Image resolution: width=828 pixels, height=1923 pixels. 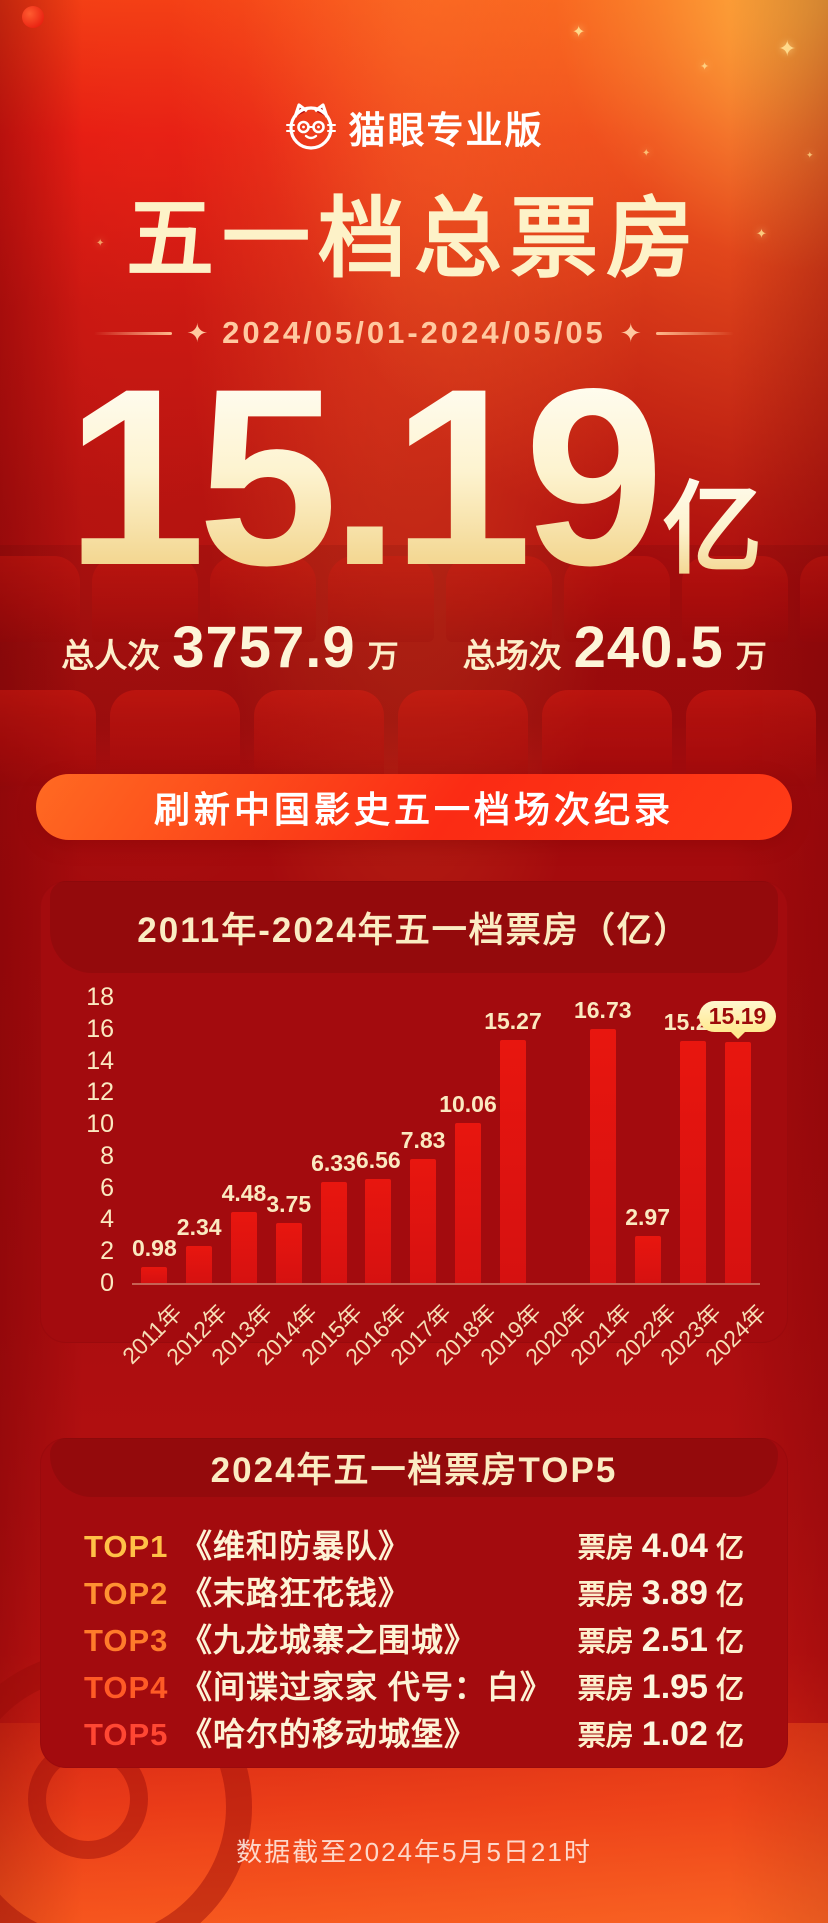 I want to click on movie-box-office: 票房 1.95 亿, so click(x=661, y=1687).